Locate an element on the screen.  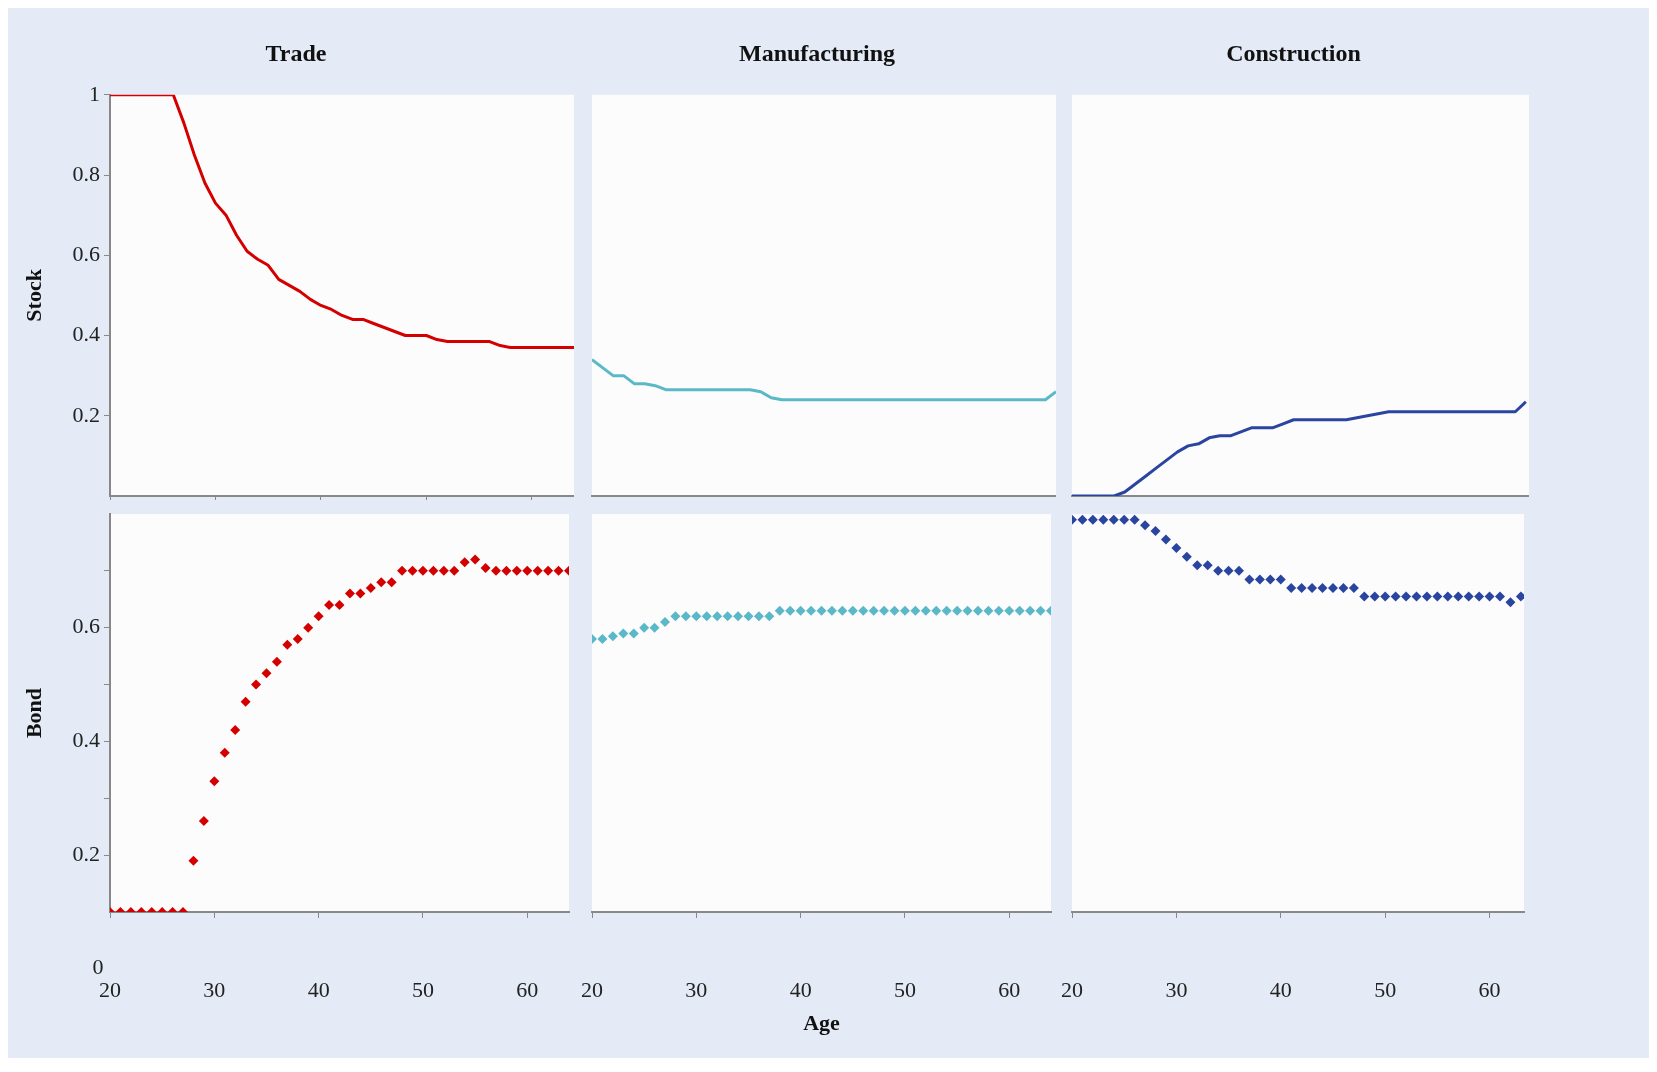
y-tick-label: 0.4 is located at coordinates (86, 740).